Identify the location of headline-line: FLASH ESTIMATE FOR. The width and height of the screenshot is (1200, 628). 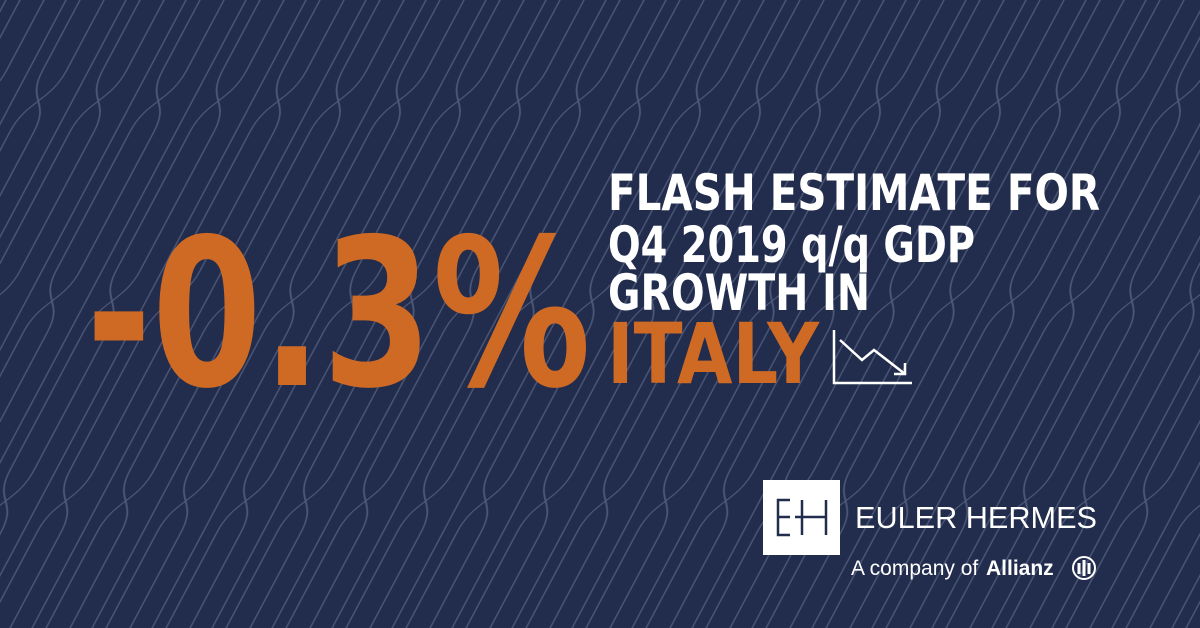
(854, 193).